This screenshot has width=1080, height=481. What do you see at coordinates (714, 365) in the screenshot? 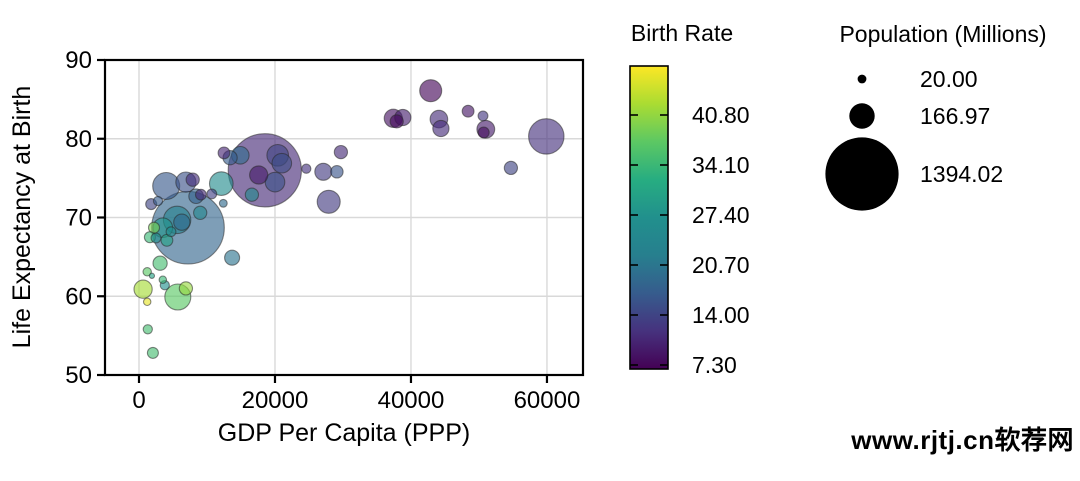
I see `colorbar-tick-label: 7.30` at bounding box center [714, 365].